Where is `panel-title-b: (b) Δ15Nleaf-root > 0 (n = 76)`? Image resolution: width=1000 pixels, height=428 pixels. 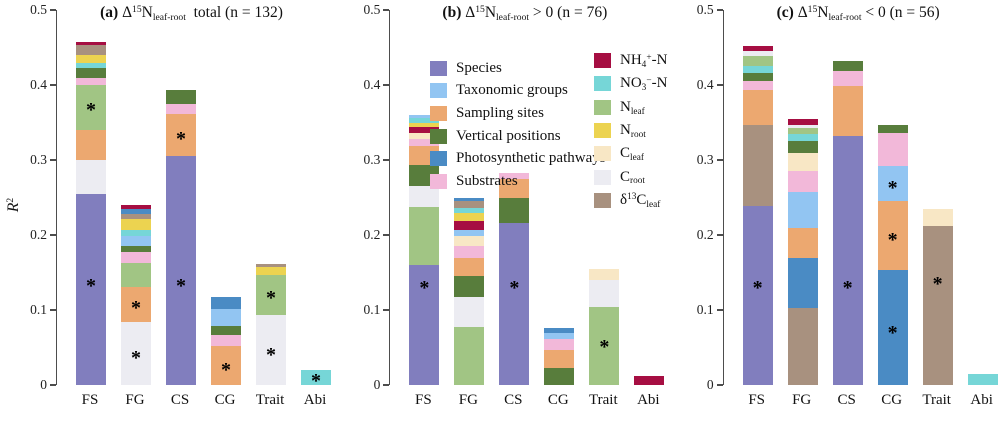
panel-title-b: (b) Δ15Nleaf-root > 0 (n = 76) is located at coordinates (524, 13).